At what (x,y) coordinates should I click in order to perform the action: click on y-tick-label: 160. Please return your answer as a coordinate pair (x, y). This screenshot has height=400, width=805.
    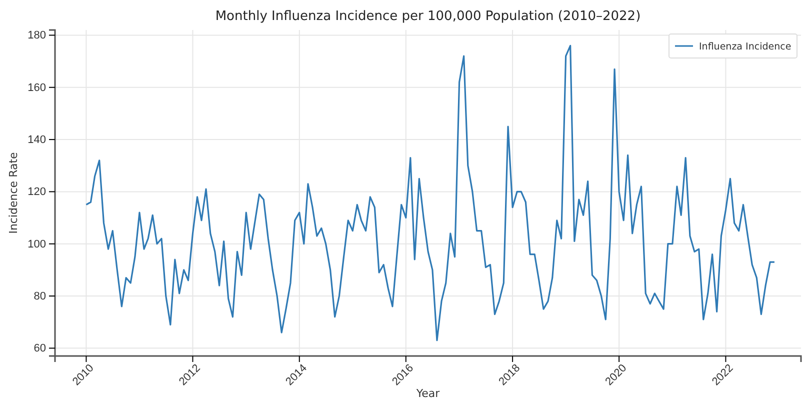
    Looking at the image, I should click on (37, 88).